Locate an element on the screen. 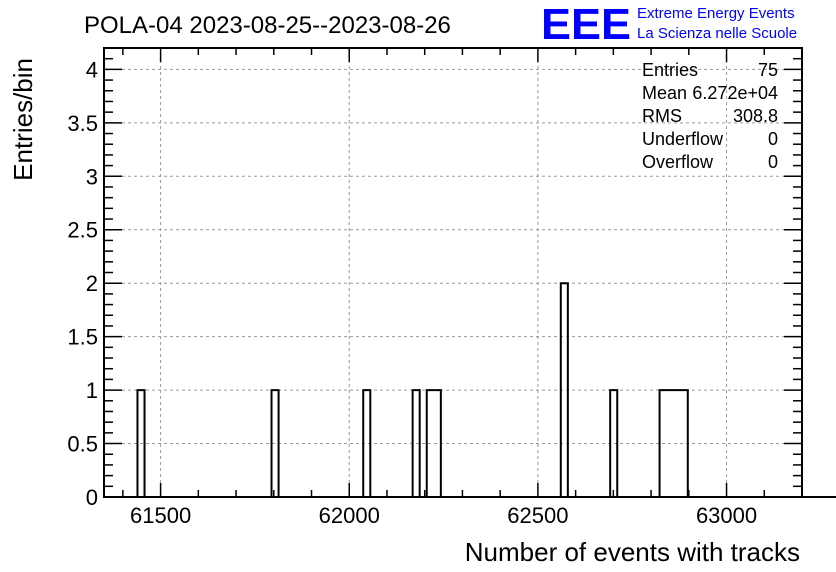 The image size is (836, 572). y-tick-label: 2 is located at coordinates (92, 283).